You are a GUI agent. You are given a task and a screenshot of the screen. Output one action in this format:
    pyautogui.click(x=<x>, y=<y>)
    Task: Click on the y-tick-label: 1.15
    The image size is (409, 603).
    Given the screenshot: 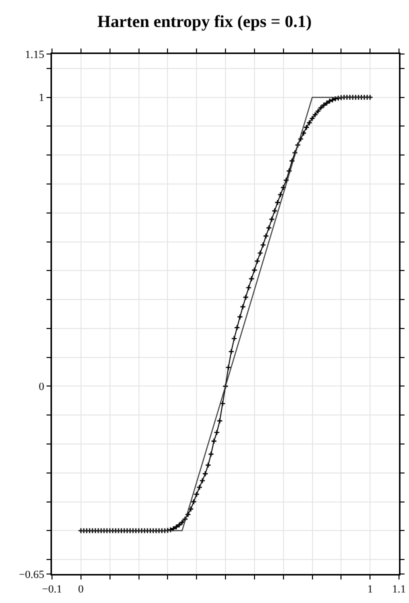 What is the action you would take?
    pyautogui.click(x=35, y=54)
    